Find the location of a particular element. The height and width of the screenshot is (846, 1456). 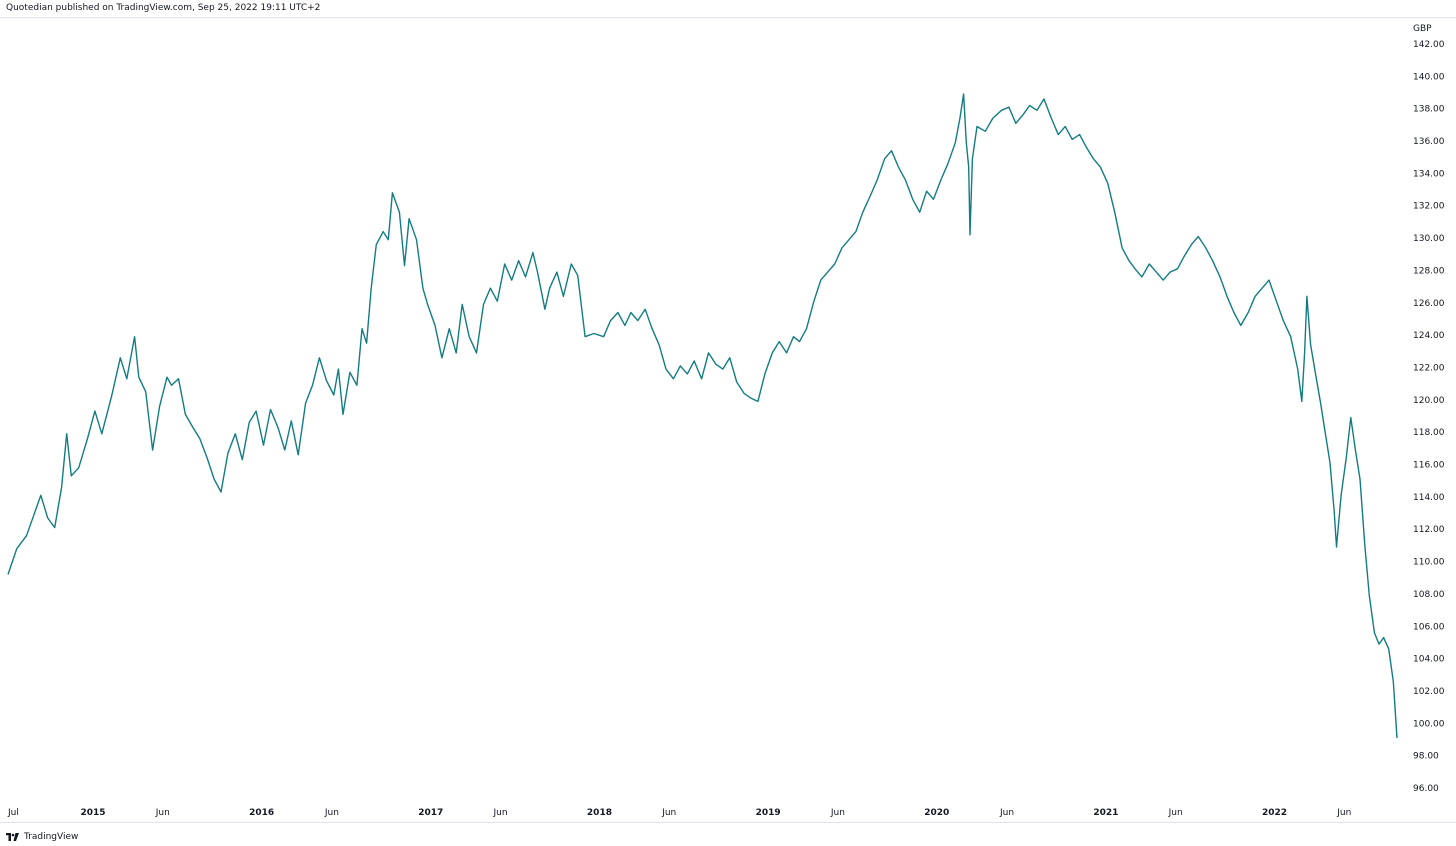

x-tick-label: 2016 is located at coordinates (261, 813).